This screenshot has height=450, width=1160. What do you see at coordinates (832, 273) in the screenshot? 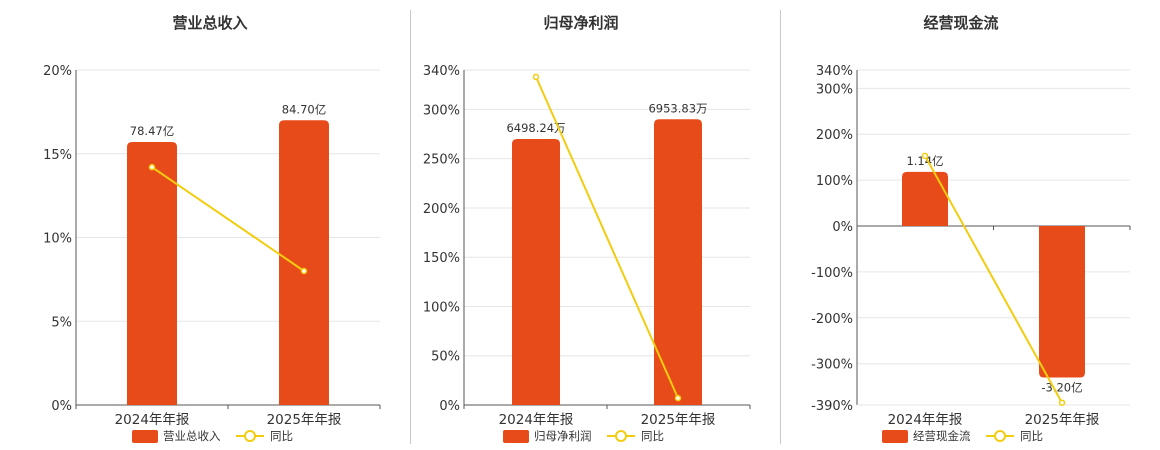
I see `y-tick-label: -100%` at bounding box center [832, 273].